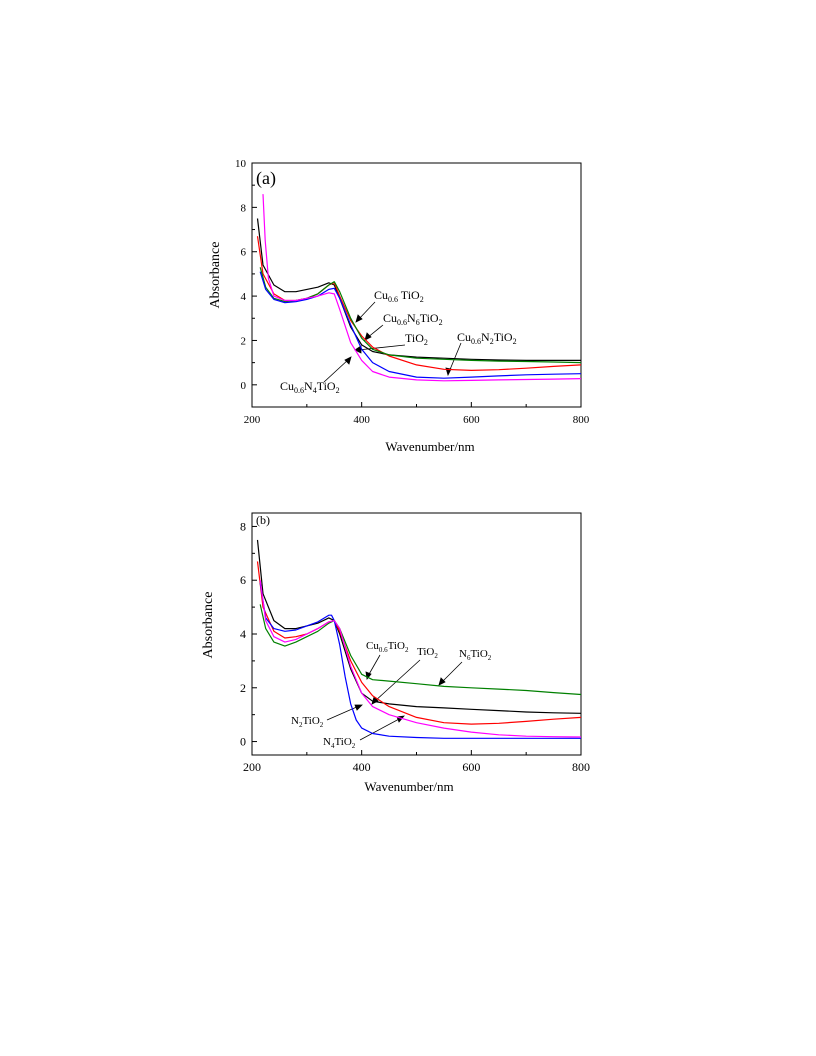 Image resolution: width=816 pixels, height=1056 pixels. What do you see at coordinates (392, 342) in the screenshot?
I see `panel-a-arrows` at bounding box center [392, 342].